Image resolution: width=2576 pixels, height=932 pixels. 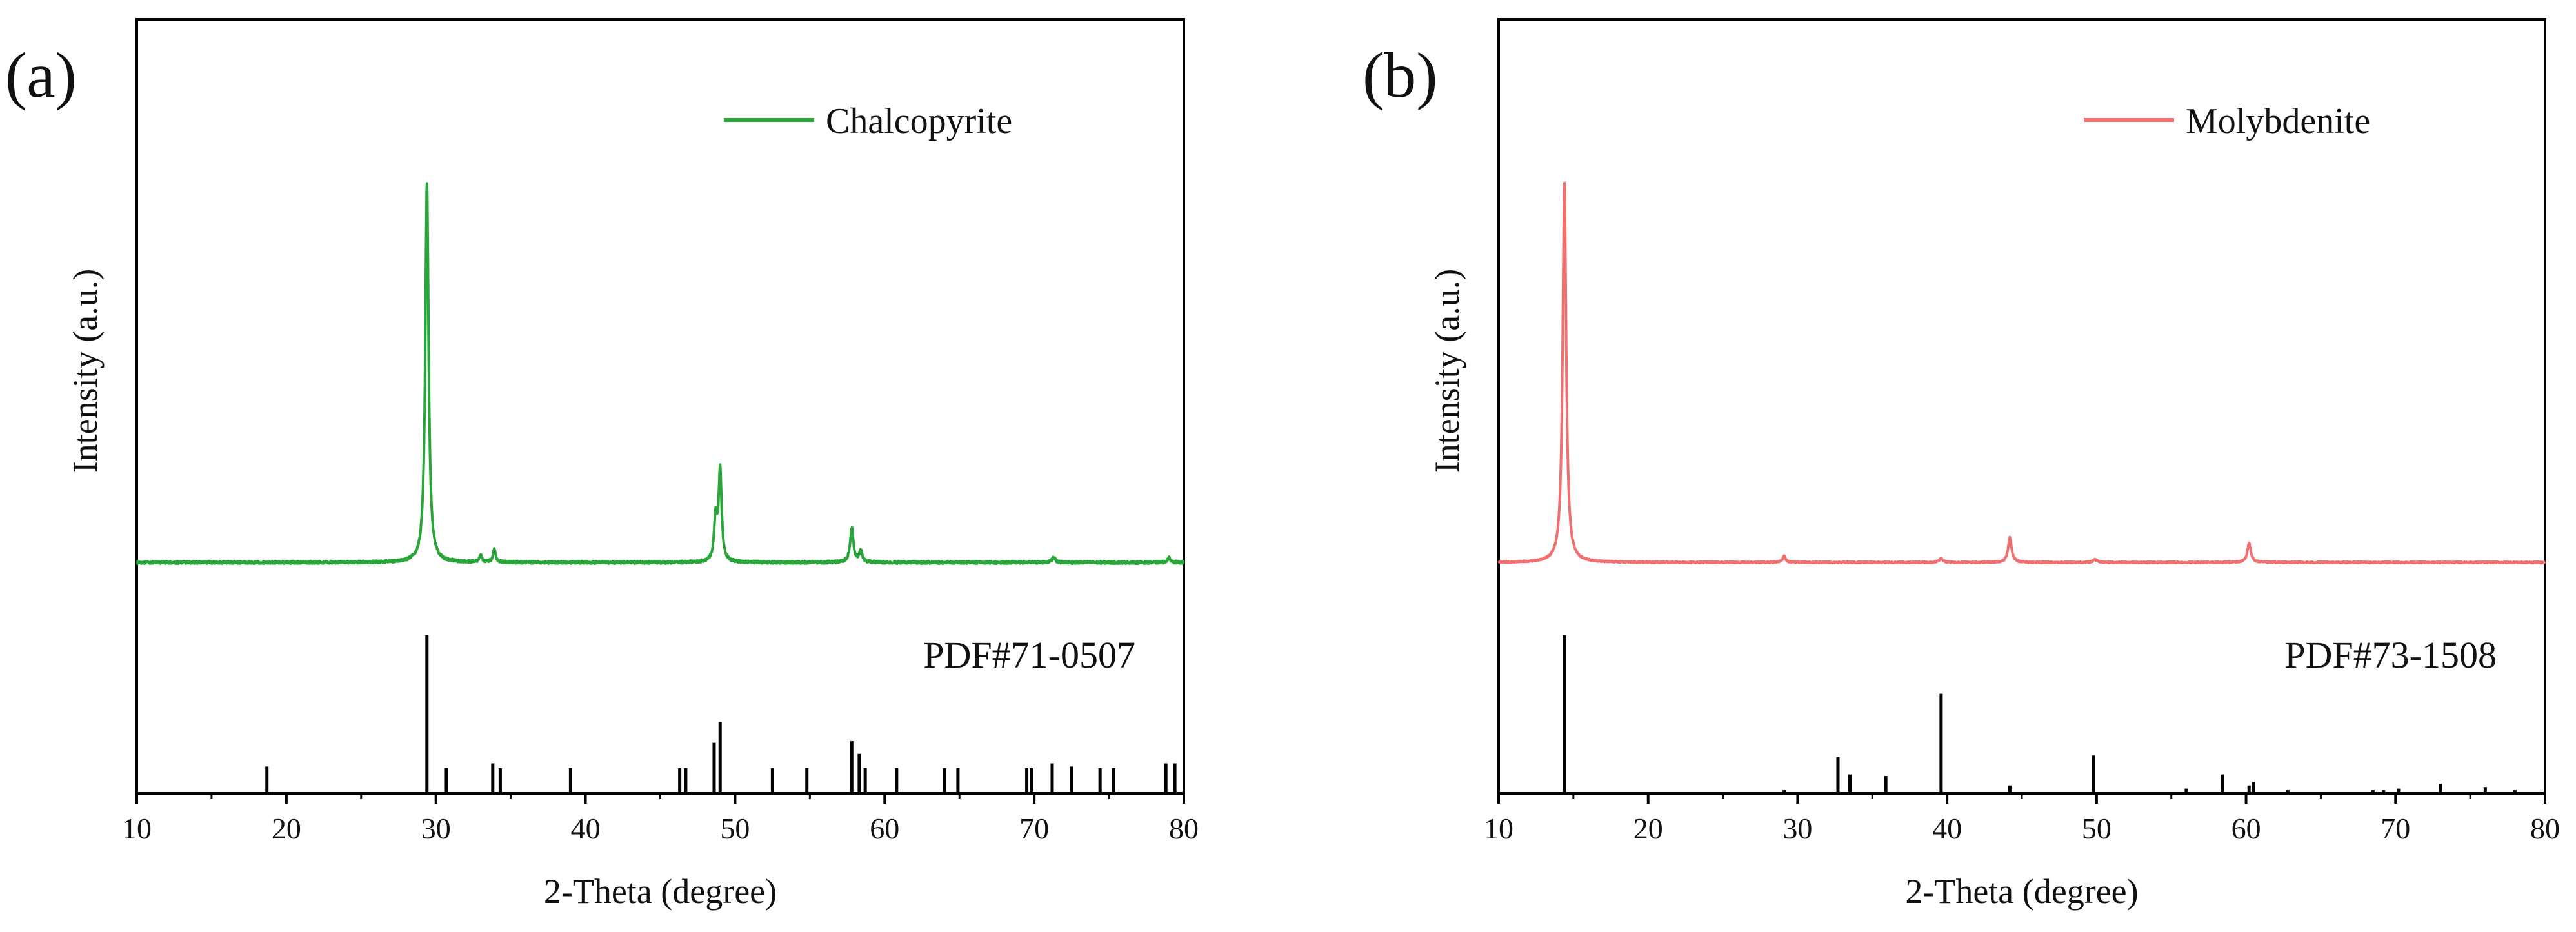 I want to click on panel-b-x-tick-label: 10, so click(x=1498, y=829).